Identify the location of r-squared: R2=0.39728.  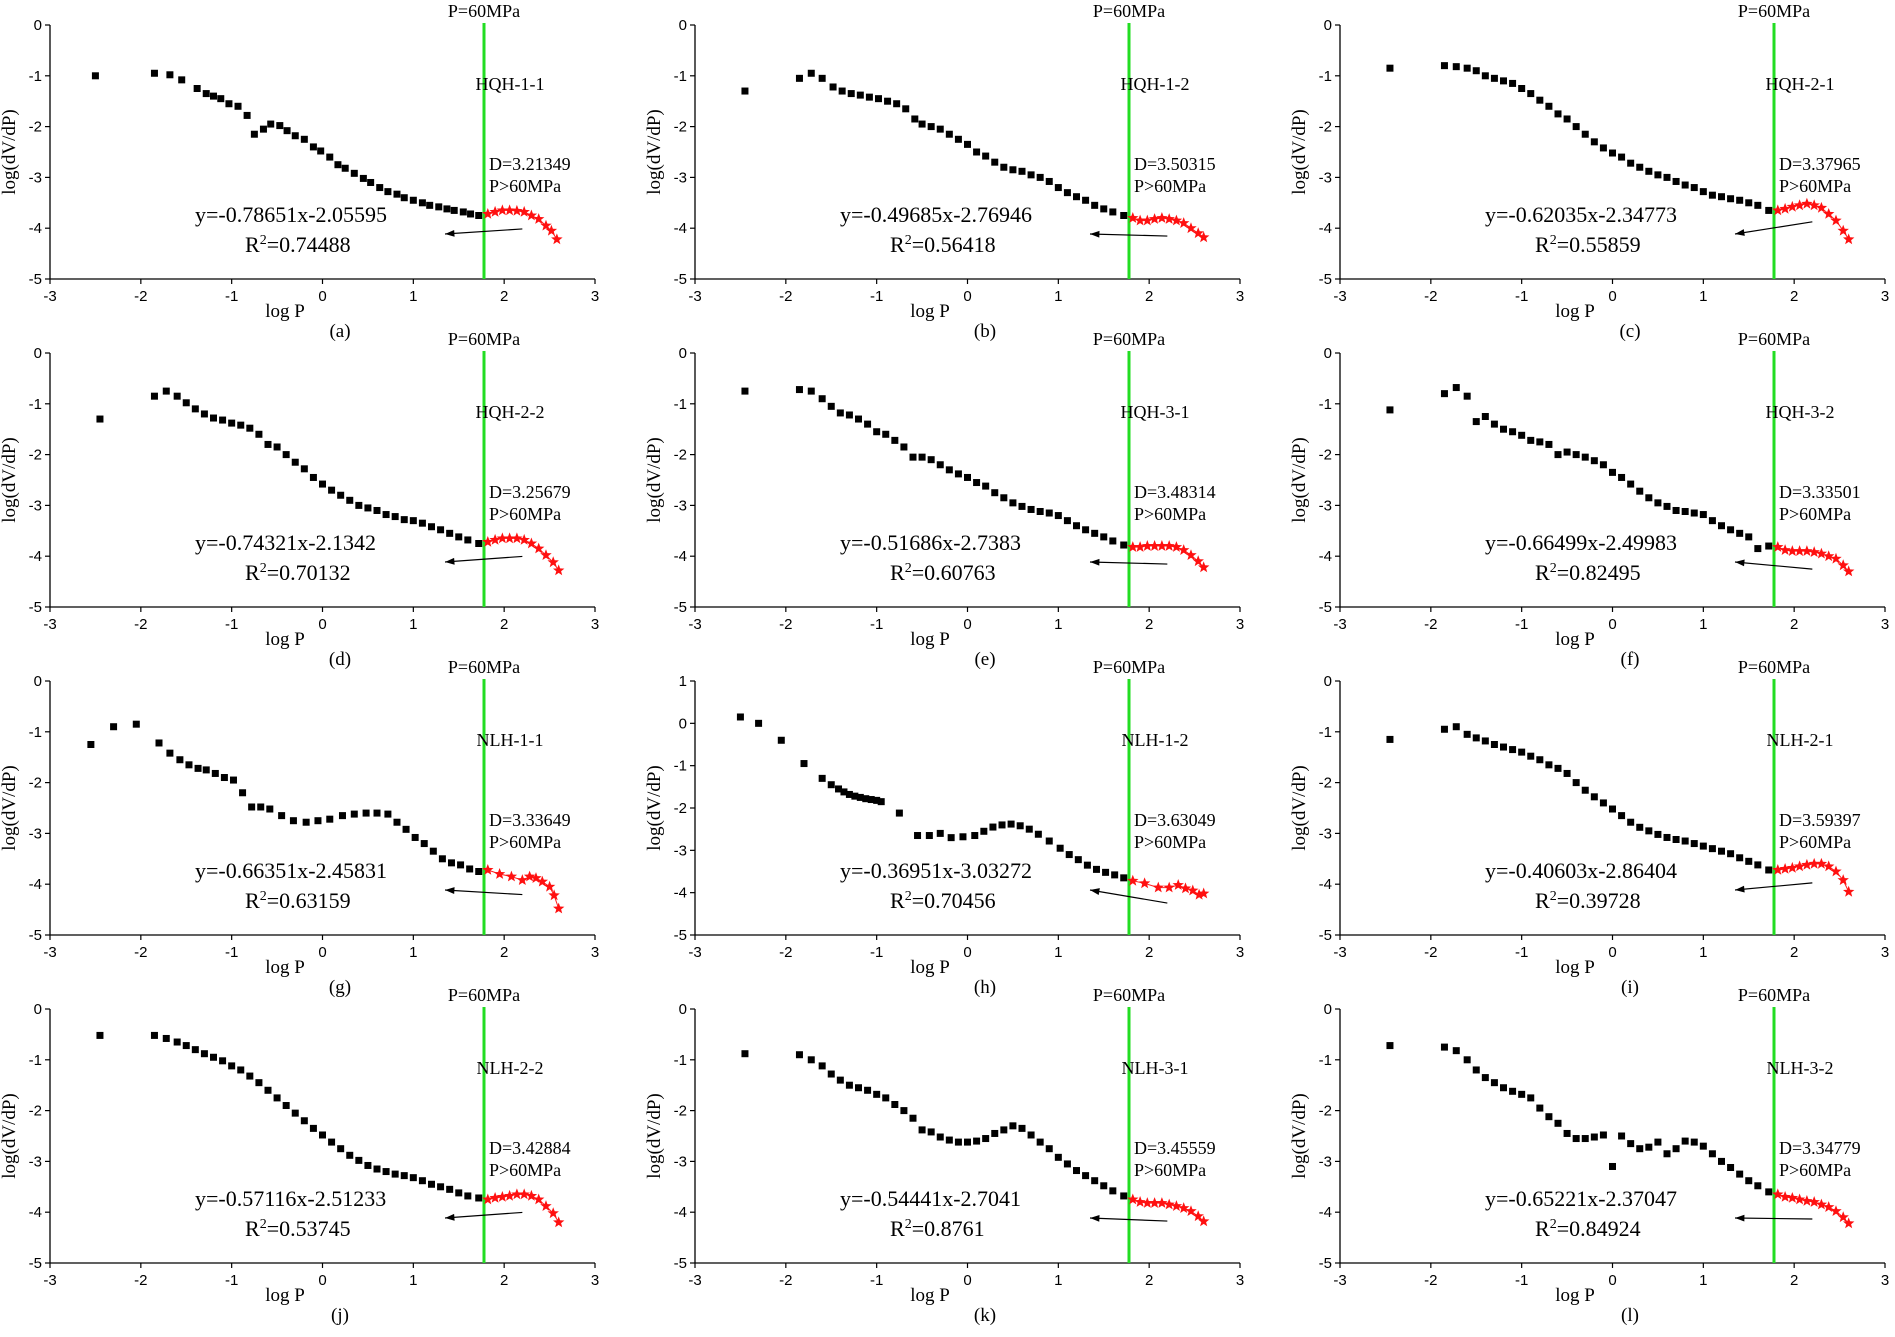
(1588, 900).